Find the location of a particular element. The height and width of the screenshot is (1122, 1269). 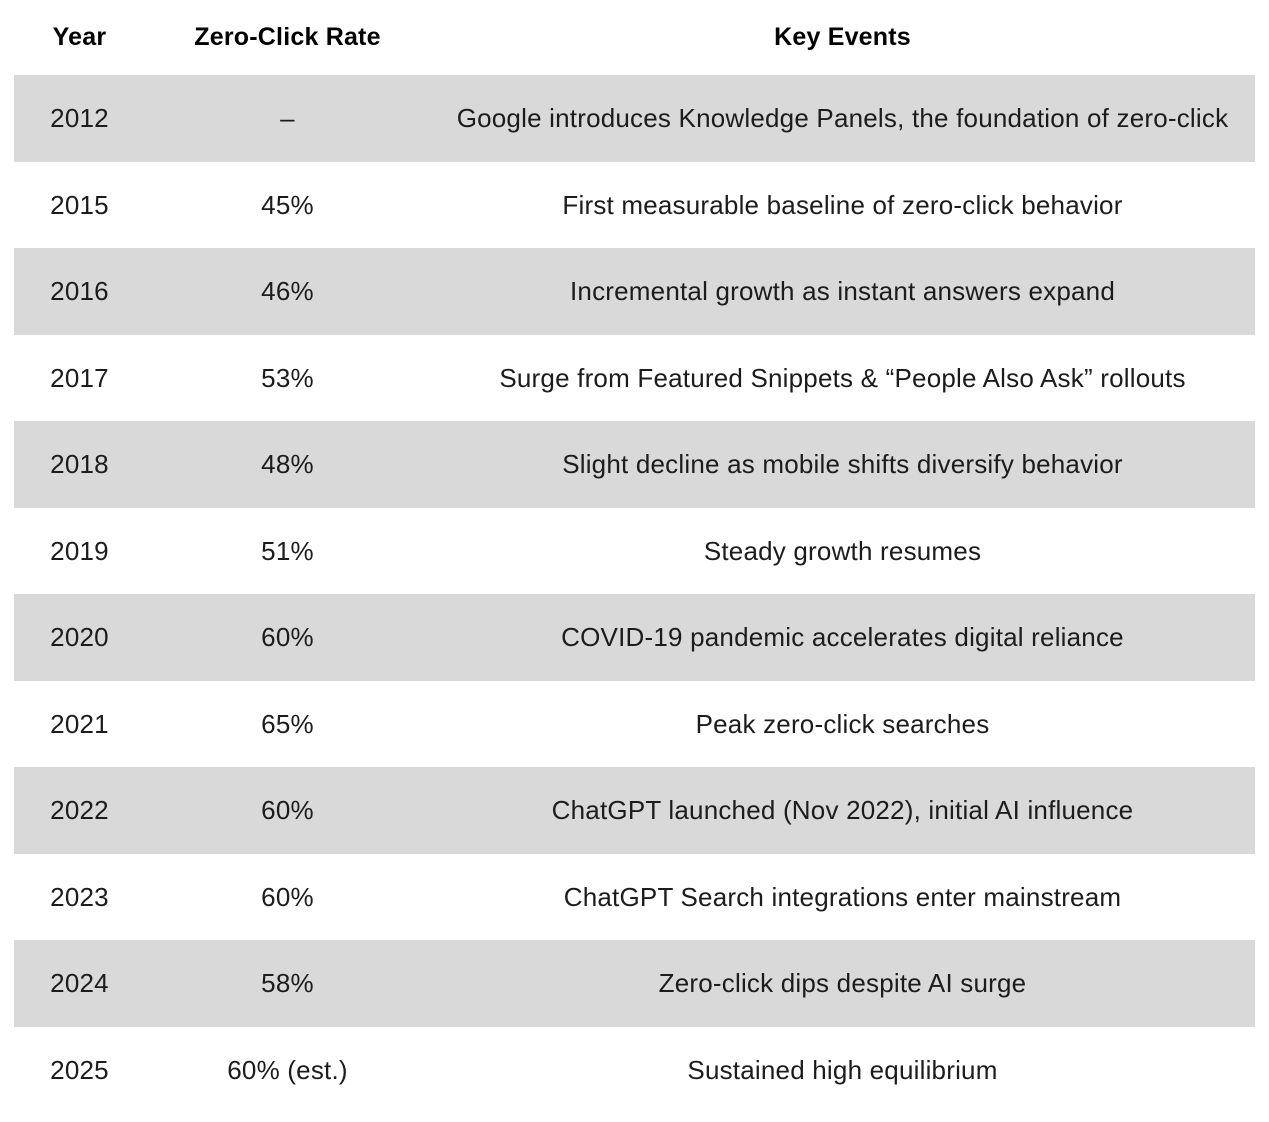

table-row: 2021 65% Peak zero-click searches is located at coordinates (634, 723).